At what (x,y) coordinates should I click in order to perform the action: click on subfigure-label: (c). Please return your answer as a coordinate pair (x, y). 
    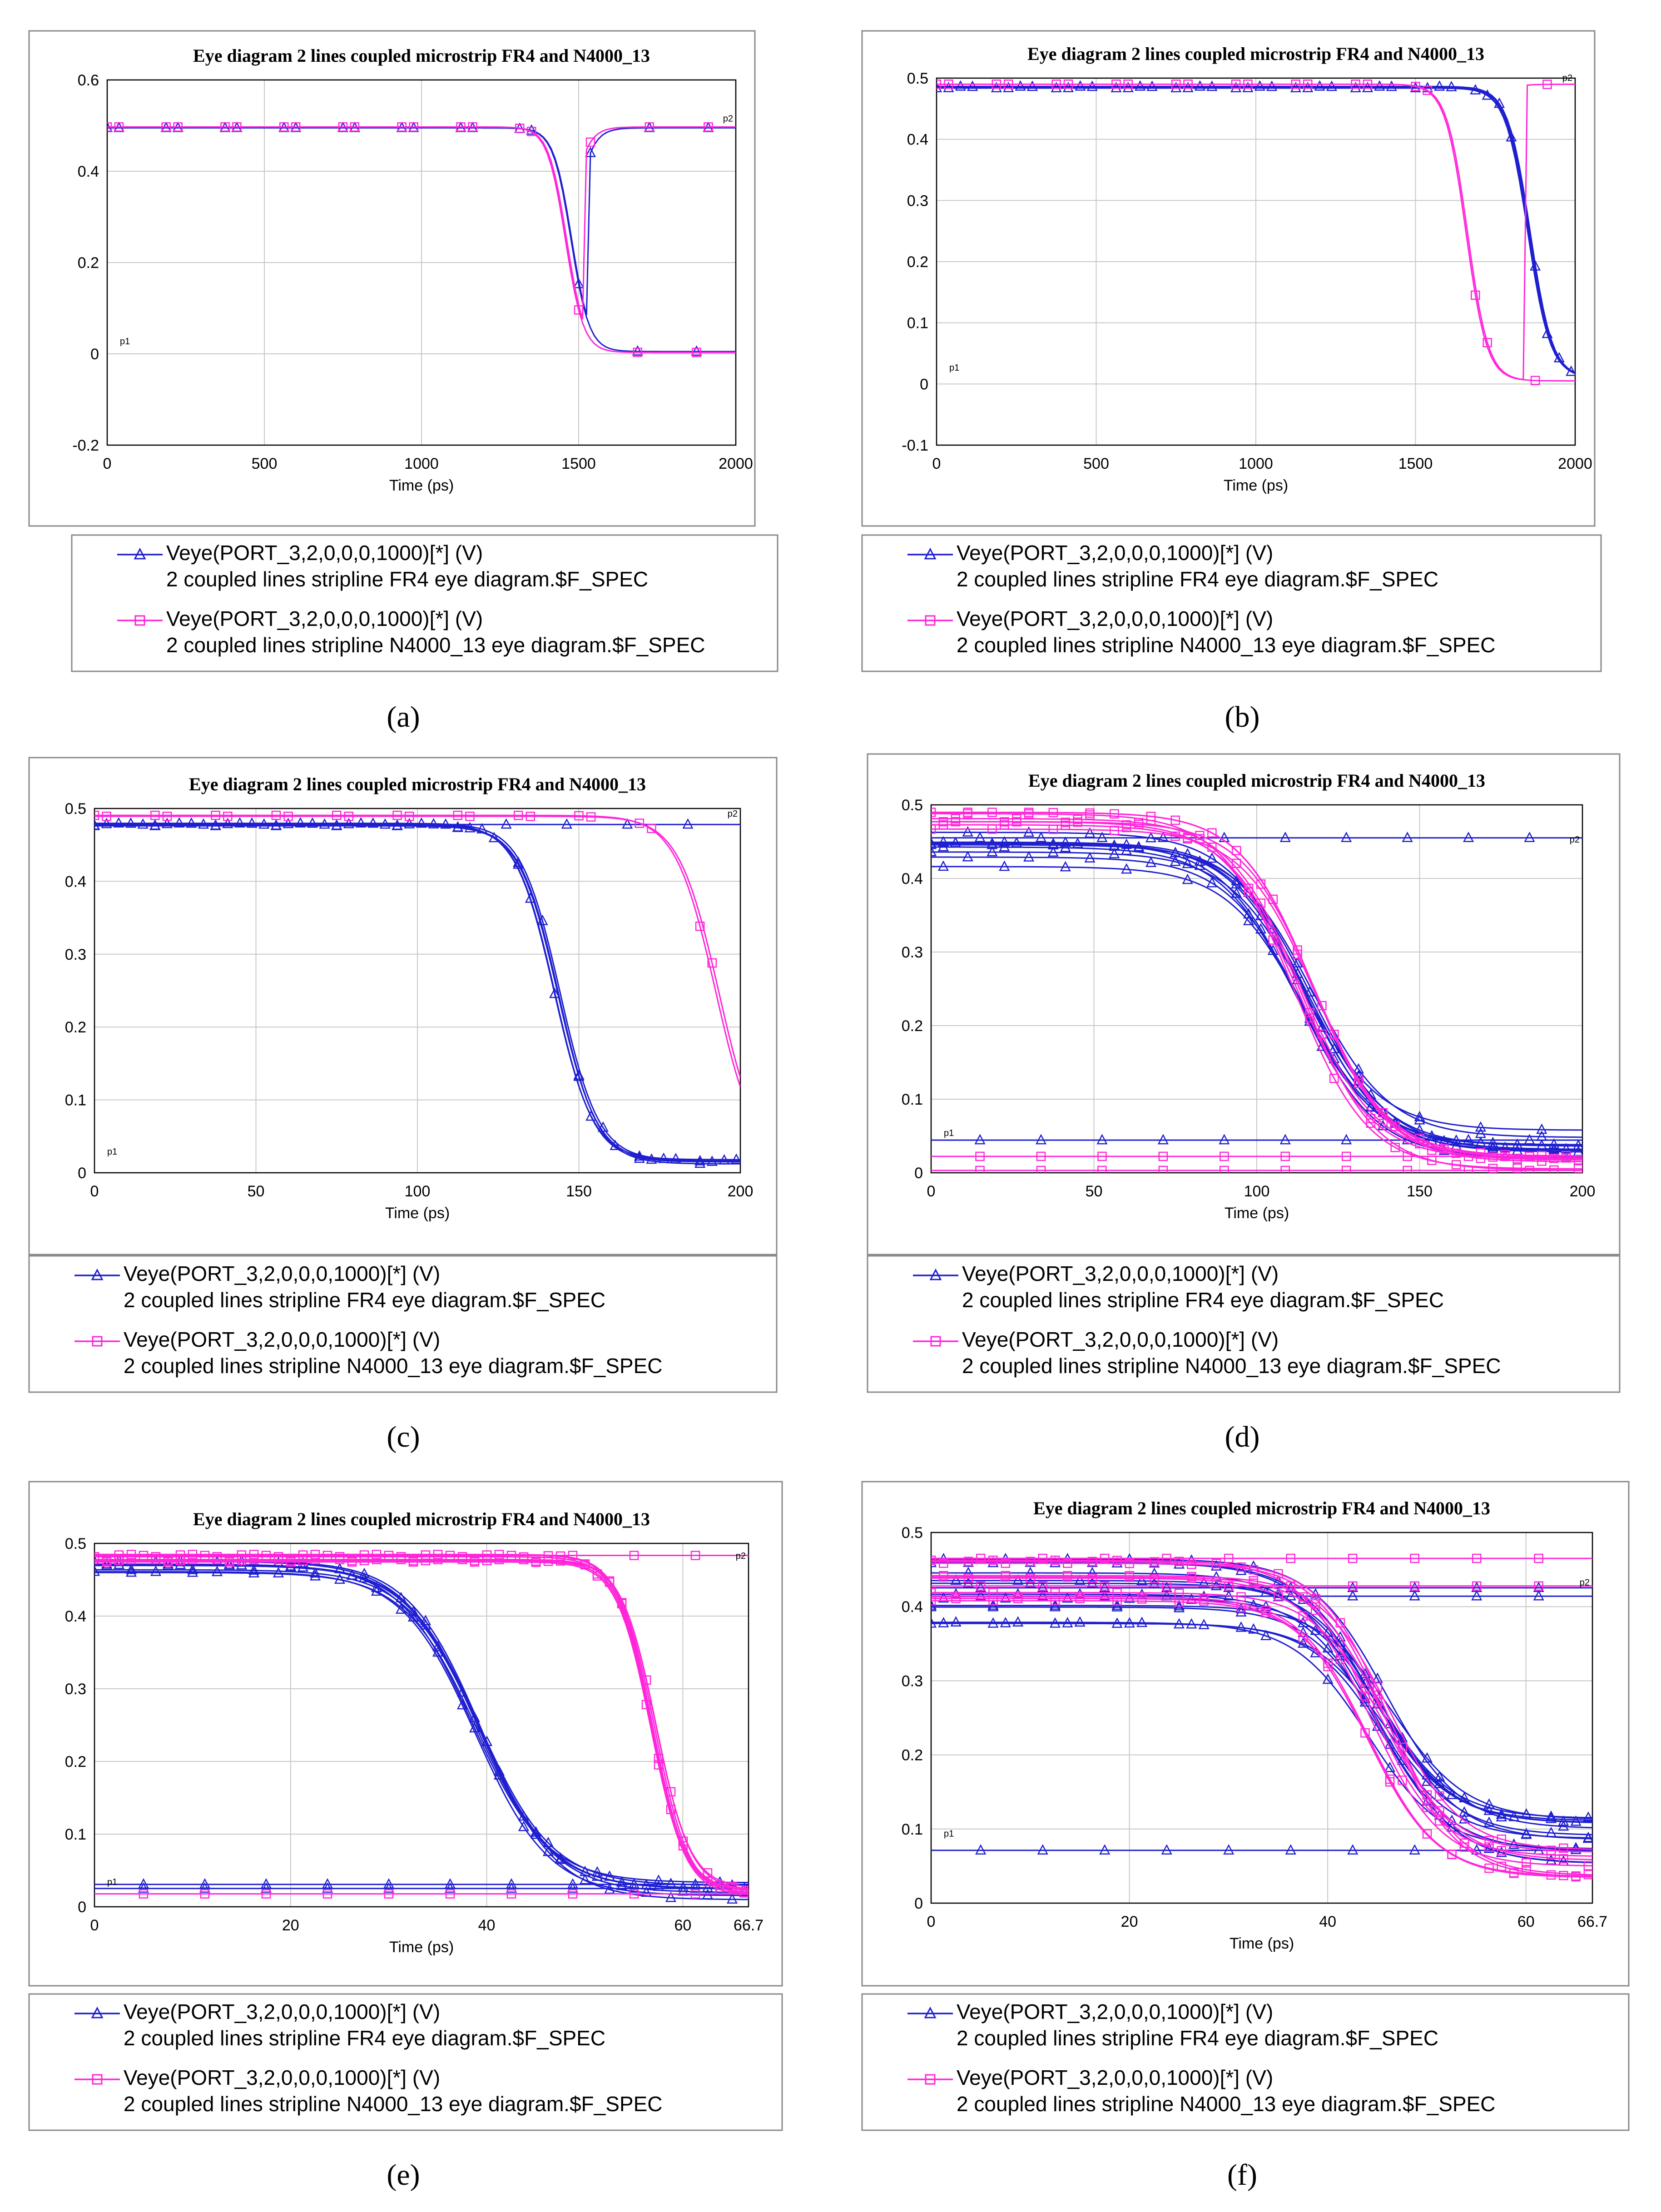
    Looking at the image, I should click on (403, 1436).